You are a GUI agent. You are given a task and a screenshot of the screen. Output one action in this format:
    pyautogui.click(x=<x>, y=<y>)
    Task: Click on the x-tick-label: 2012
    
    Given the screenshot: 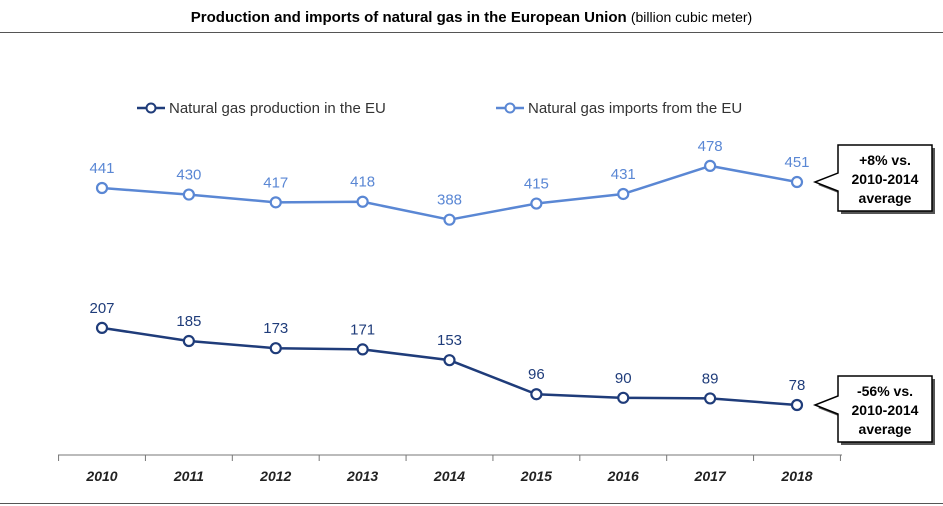 What is the action you would take?
    pyautogui.click(x=275, y=476)
    